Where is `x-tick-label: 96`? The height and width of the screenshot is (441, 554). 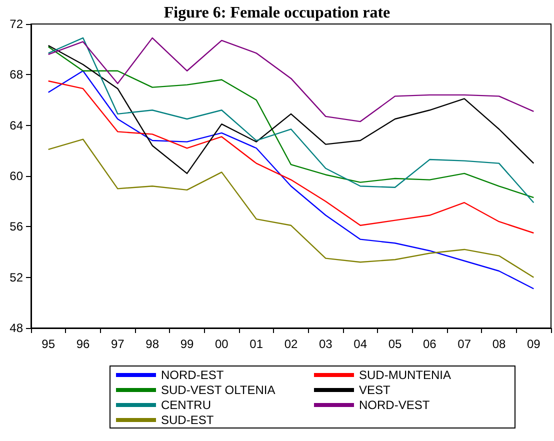 x-tick-label: 96 is located at coordinates (83, 344).